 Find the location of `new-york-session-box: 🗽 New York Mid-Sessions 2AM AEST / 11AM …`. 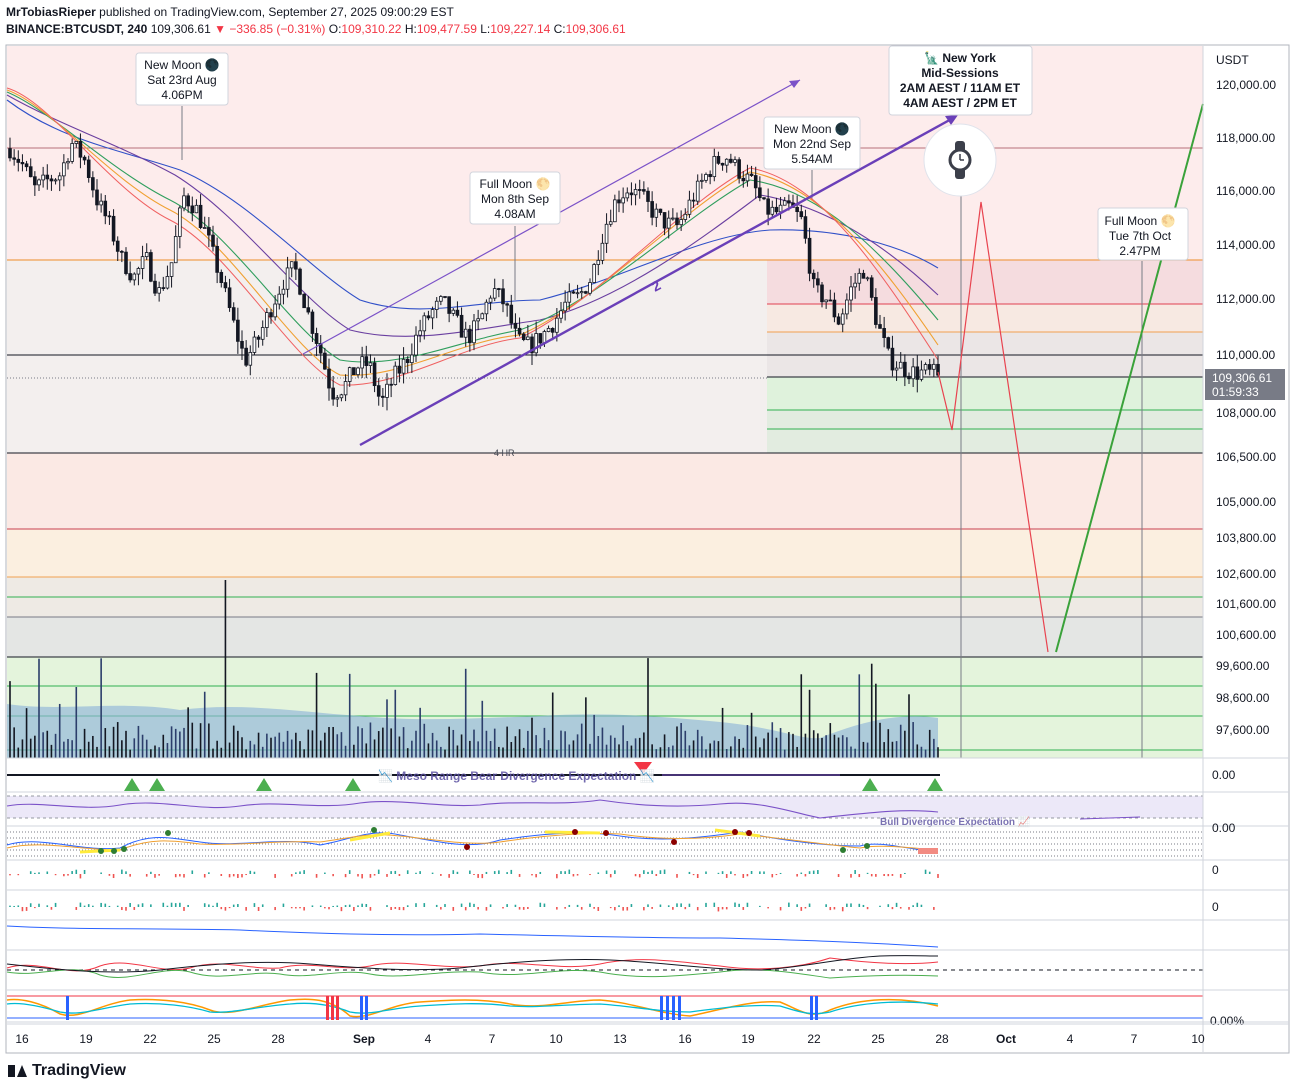

new-york-session-box: 🗽 New York Mid-Sessions 2AM AEST / 11AM … is located at coordinates (960, 80).